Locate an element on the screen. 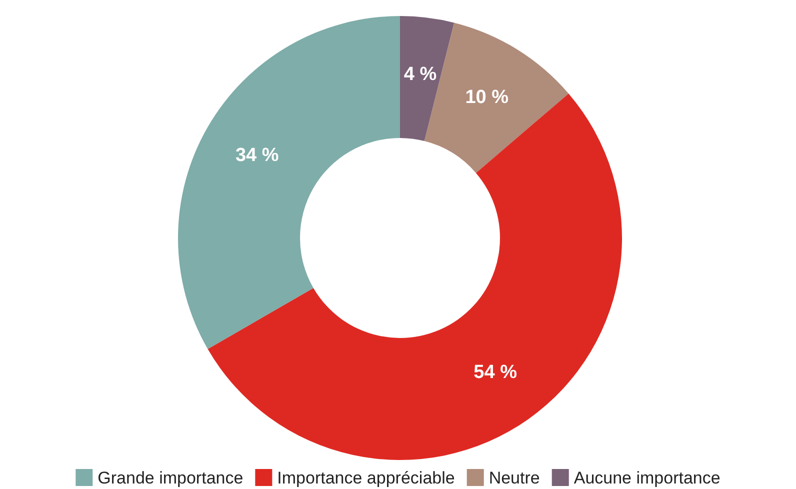  data-label: 54 % is located at coordinates (496, 373).